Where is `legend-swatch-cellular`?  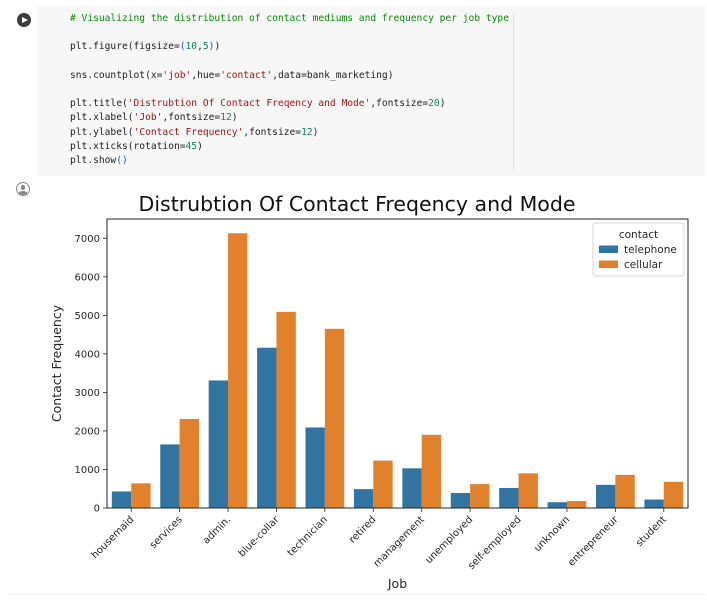
legend-swatch-cellular is located at coordinates (608, 264).